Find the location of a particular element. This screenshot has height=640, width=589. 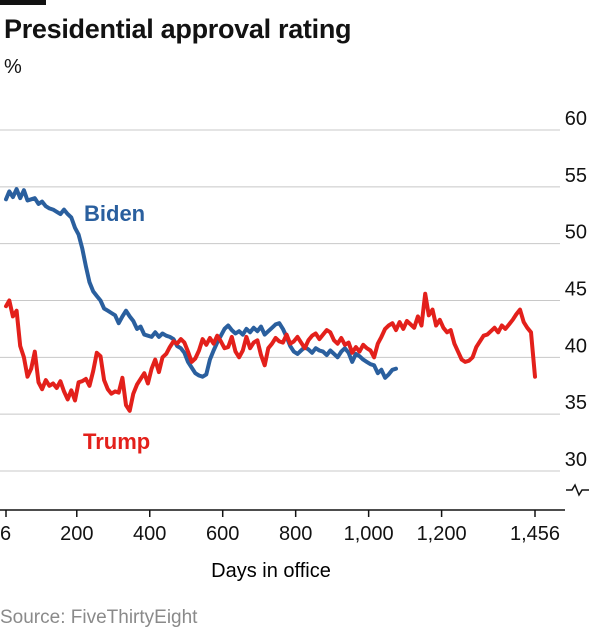

x-tick-label-1200: 1,200 is located at coordinates (442, 534).